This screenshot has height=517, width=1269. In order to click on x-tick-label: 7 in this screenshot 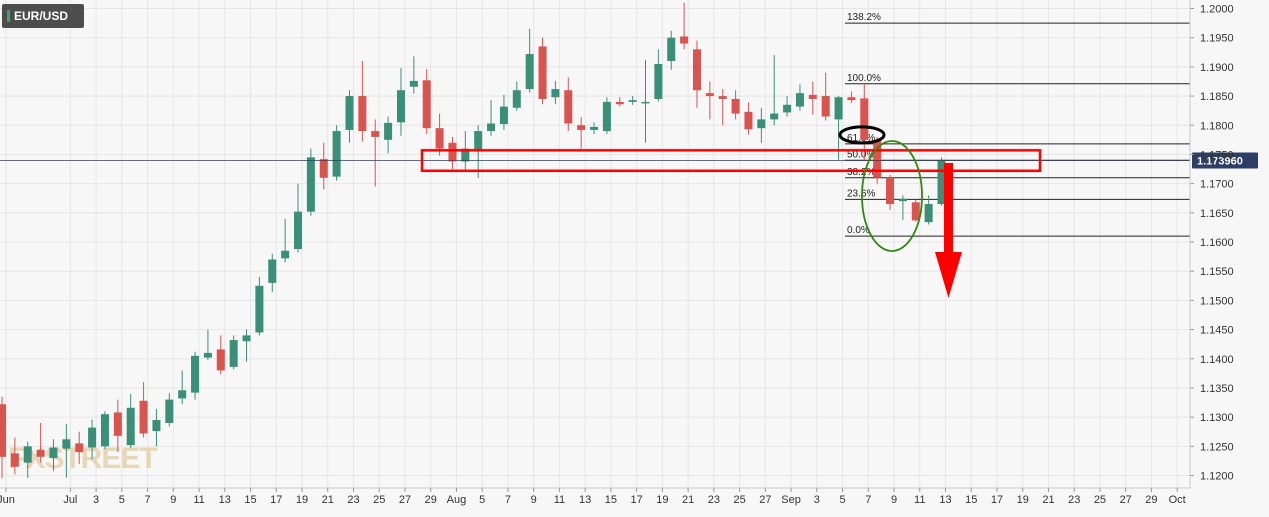, I will do `click(508, 500)`.